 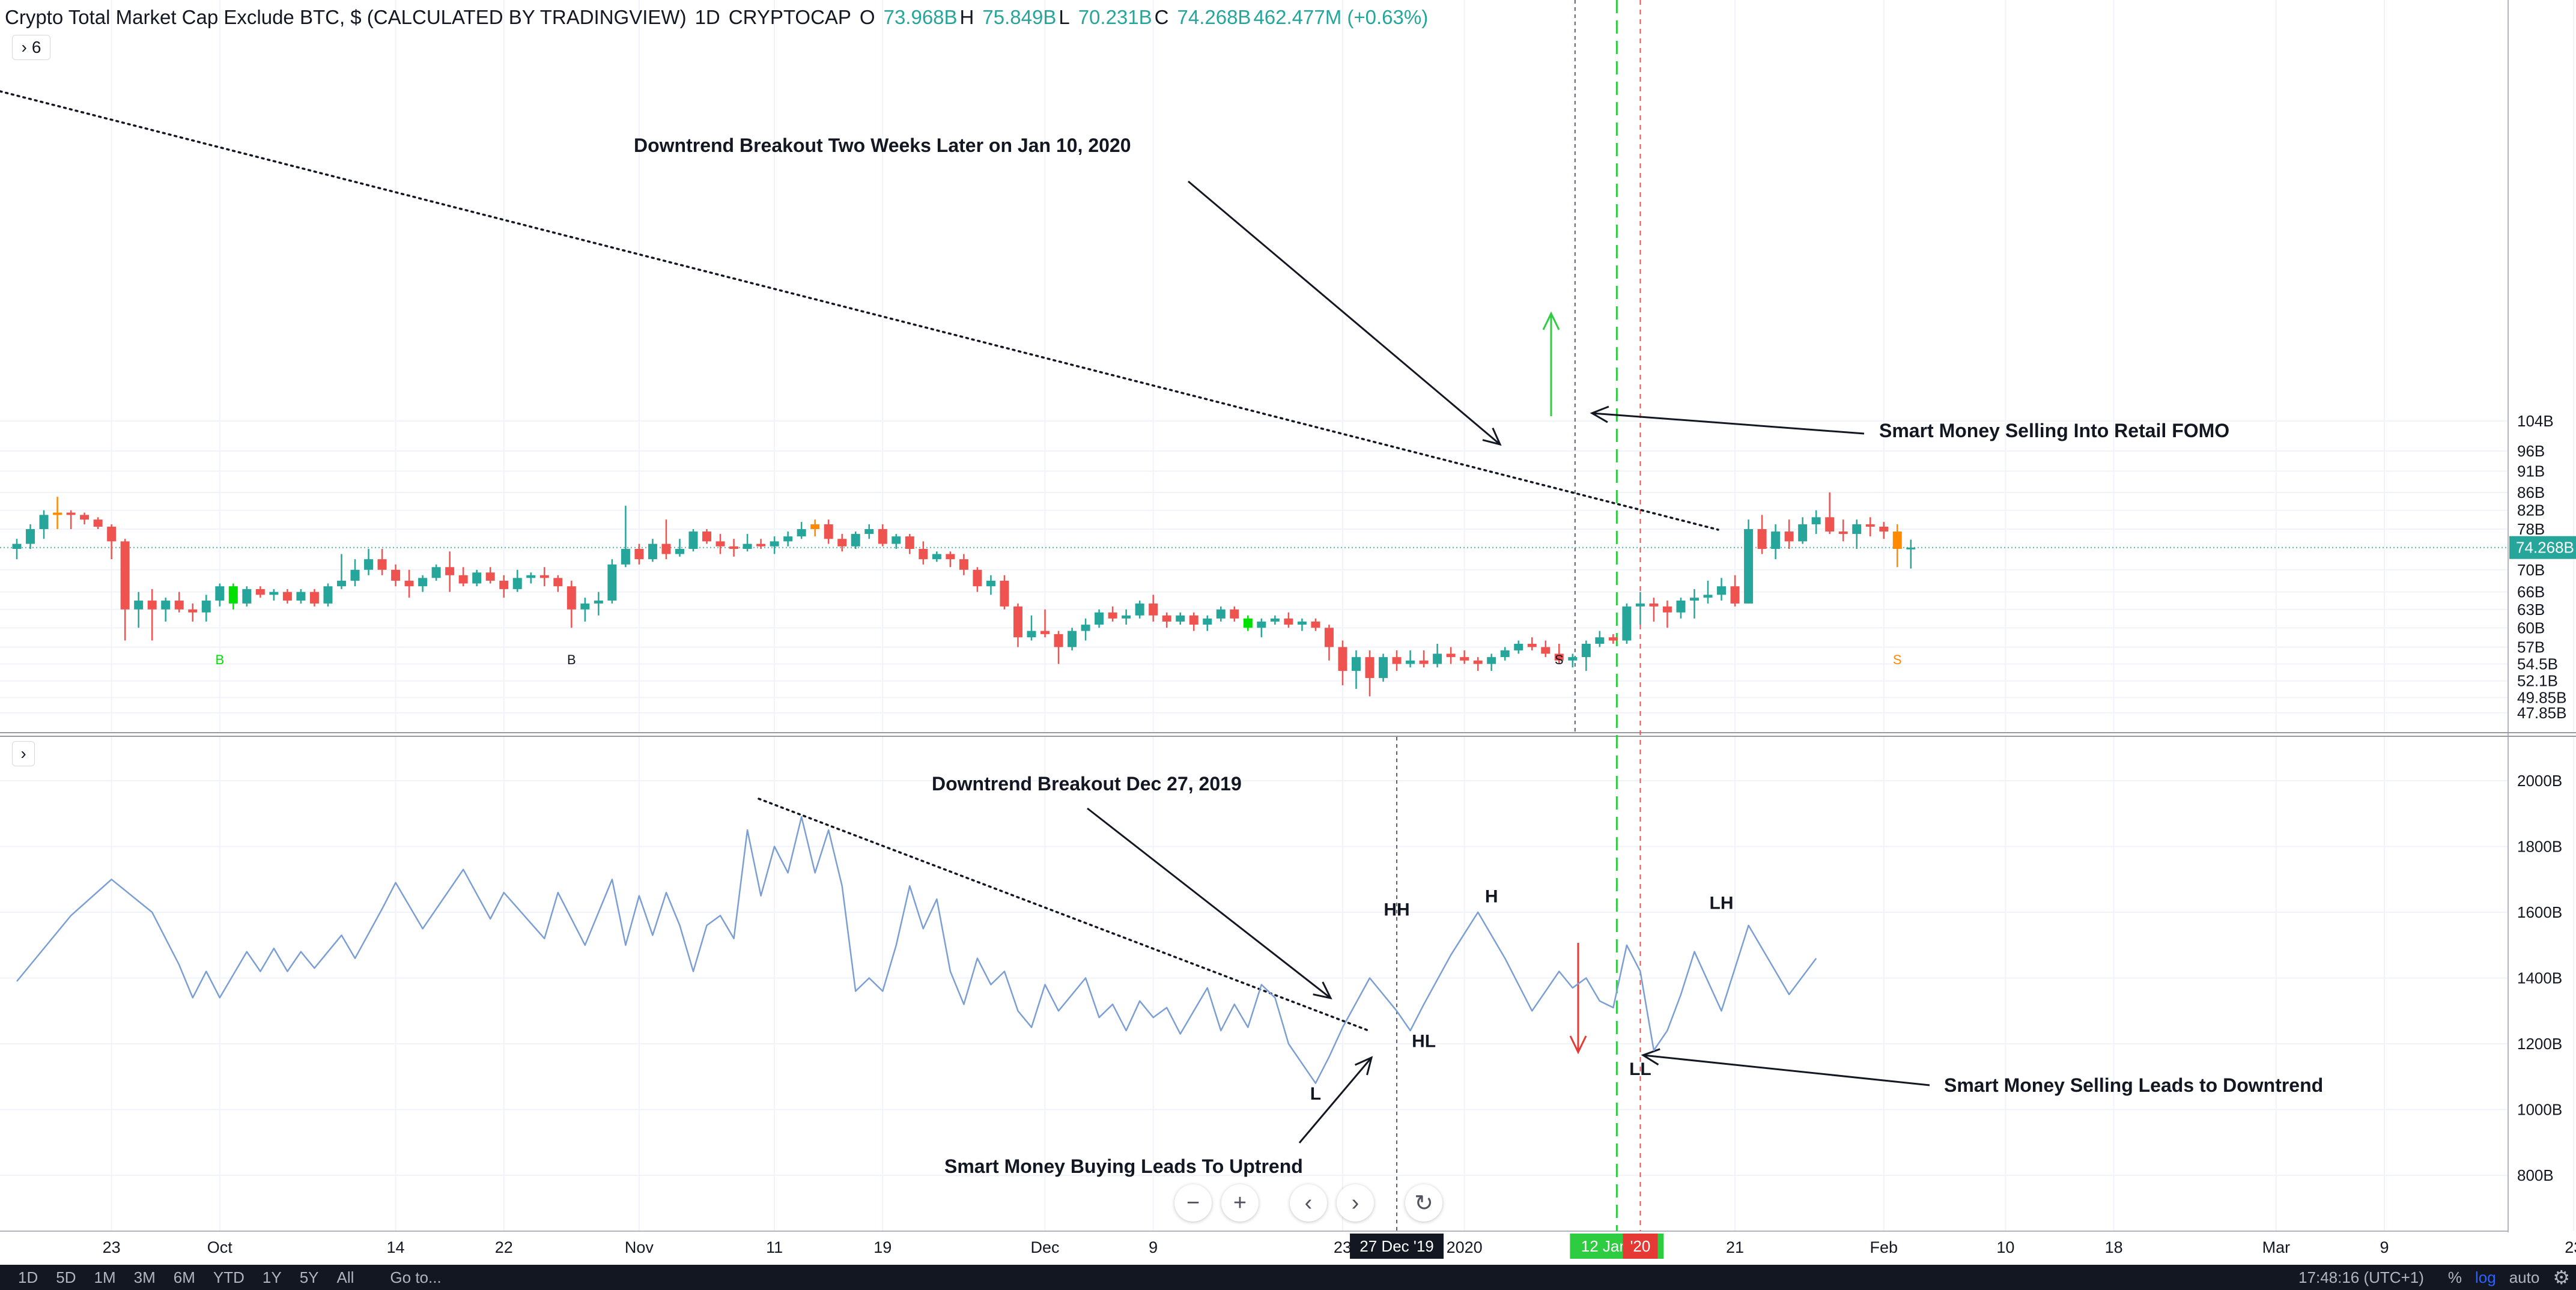 What do you see at coordinates (229, 1277) in the screenshot?
I see `range-button-ytd: YTD` at bounding box center [229, 1277].